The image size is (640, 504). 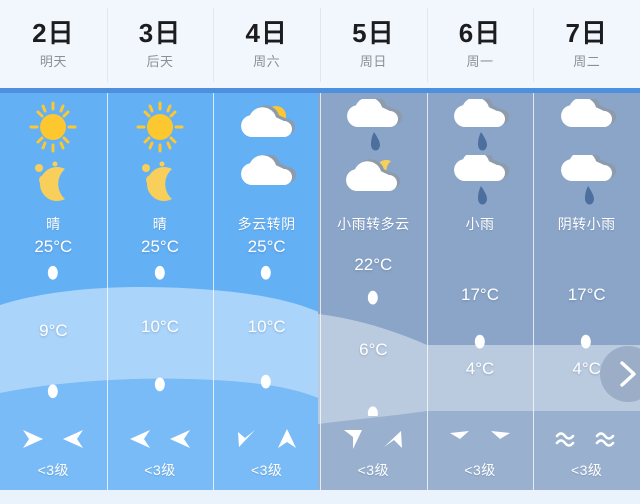 What do you see at coordinates (160, 224) in the screenshot?
I see `condition-label: 晴` at bounding box center [160, 224].